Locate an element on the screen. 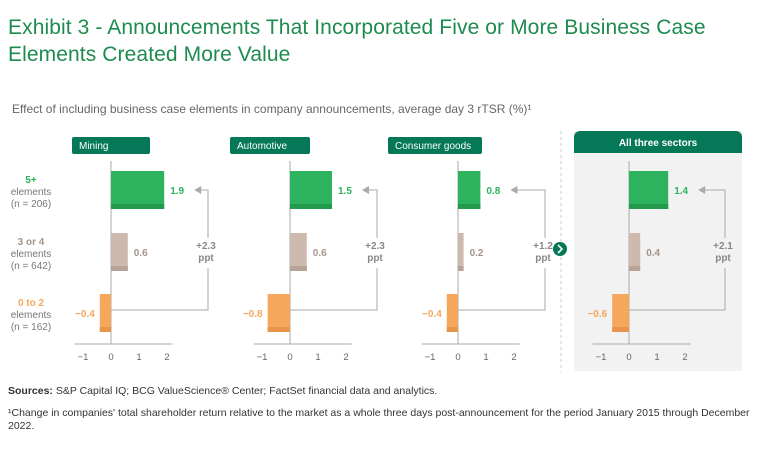 This screenshot has height=461, width=768. x-tick-0-2: 1 is located at coordinates (138, 357).